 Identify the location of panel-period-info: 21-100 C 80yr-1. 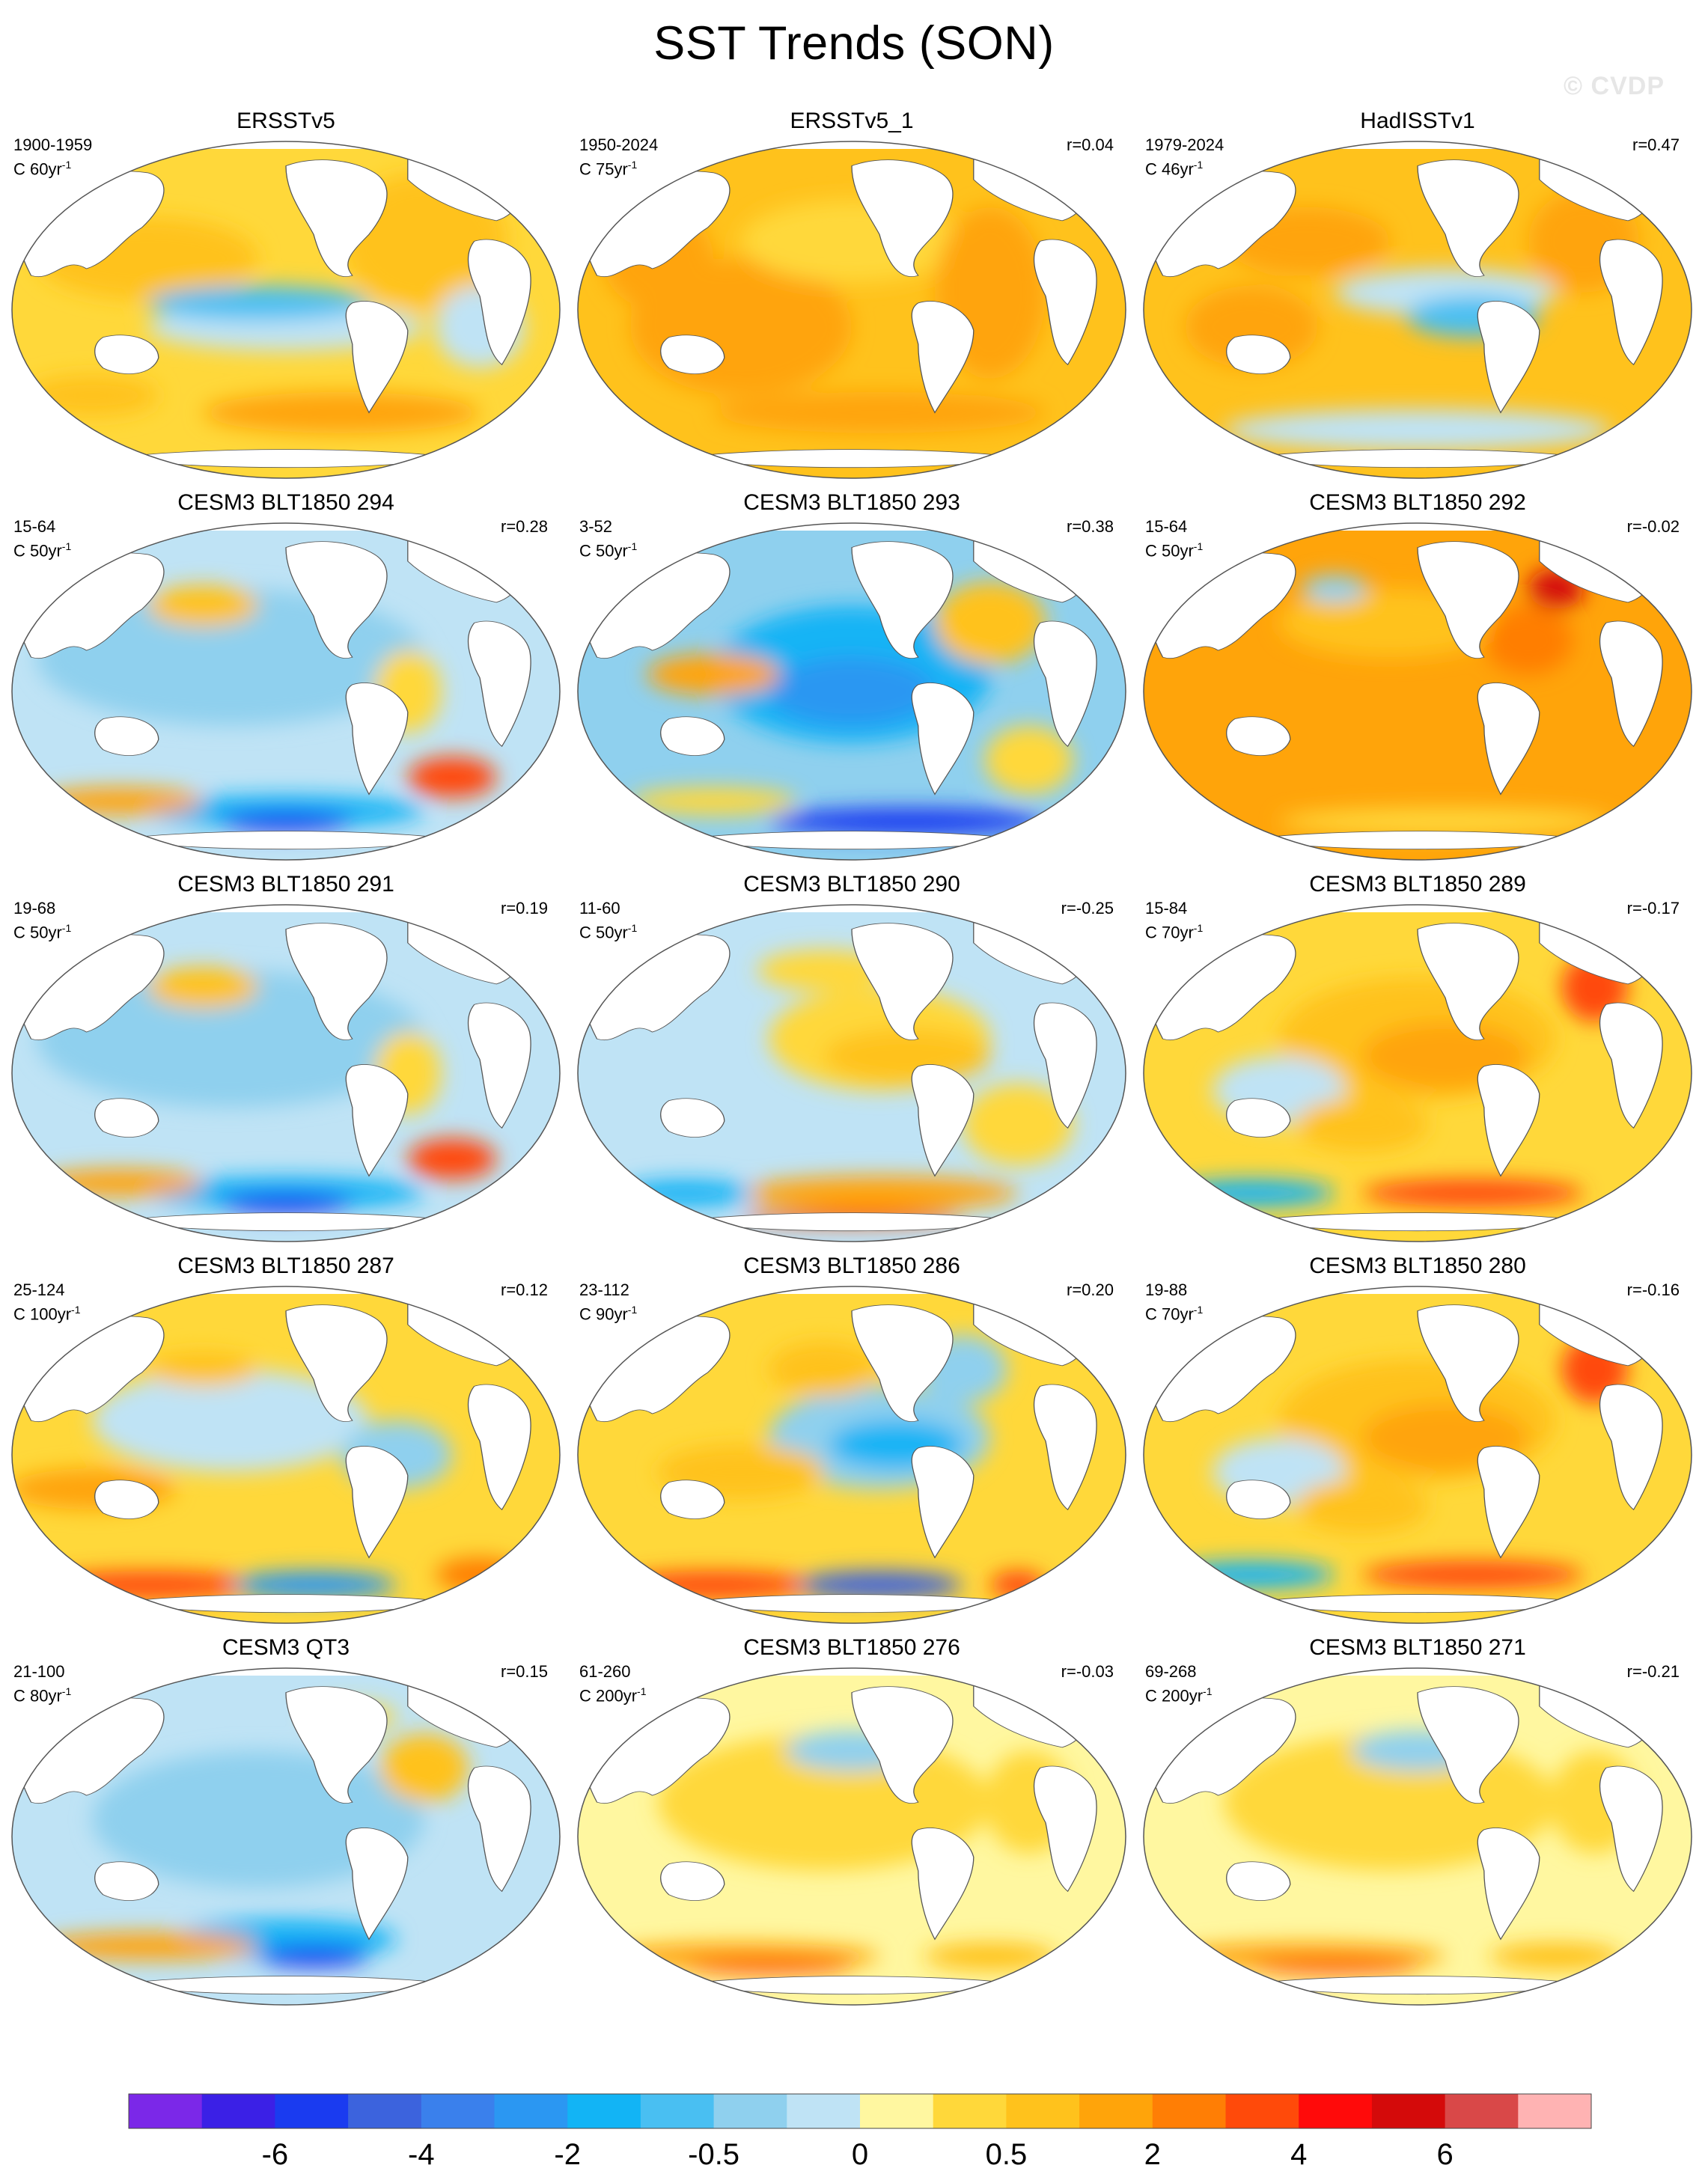
(42, 1684).